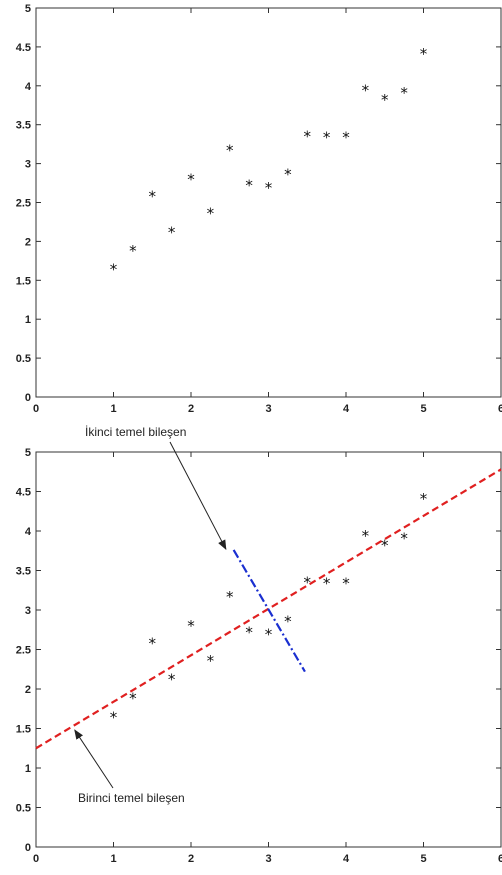 The image size is (502, 875). I want to click on second-component-line, so click(269, 611).